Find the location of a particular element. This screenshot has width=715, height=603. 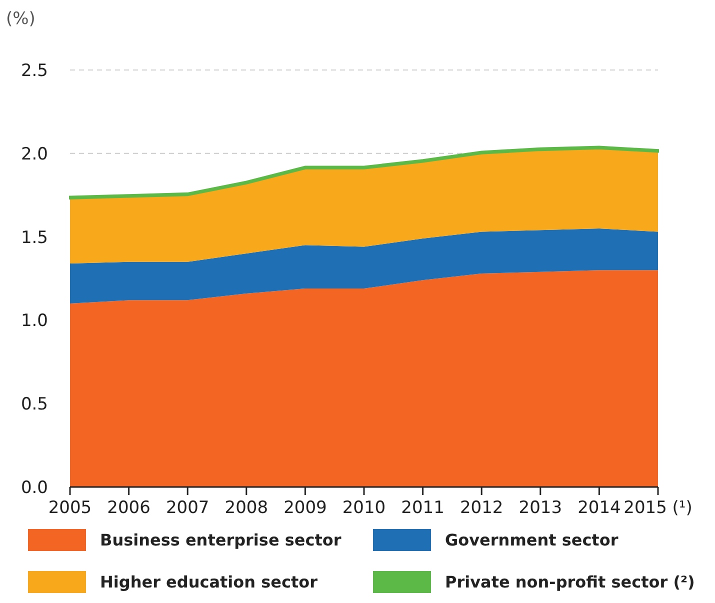

x-tick-label: 2015 (¹) is located at coordinates (658, 508).